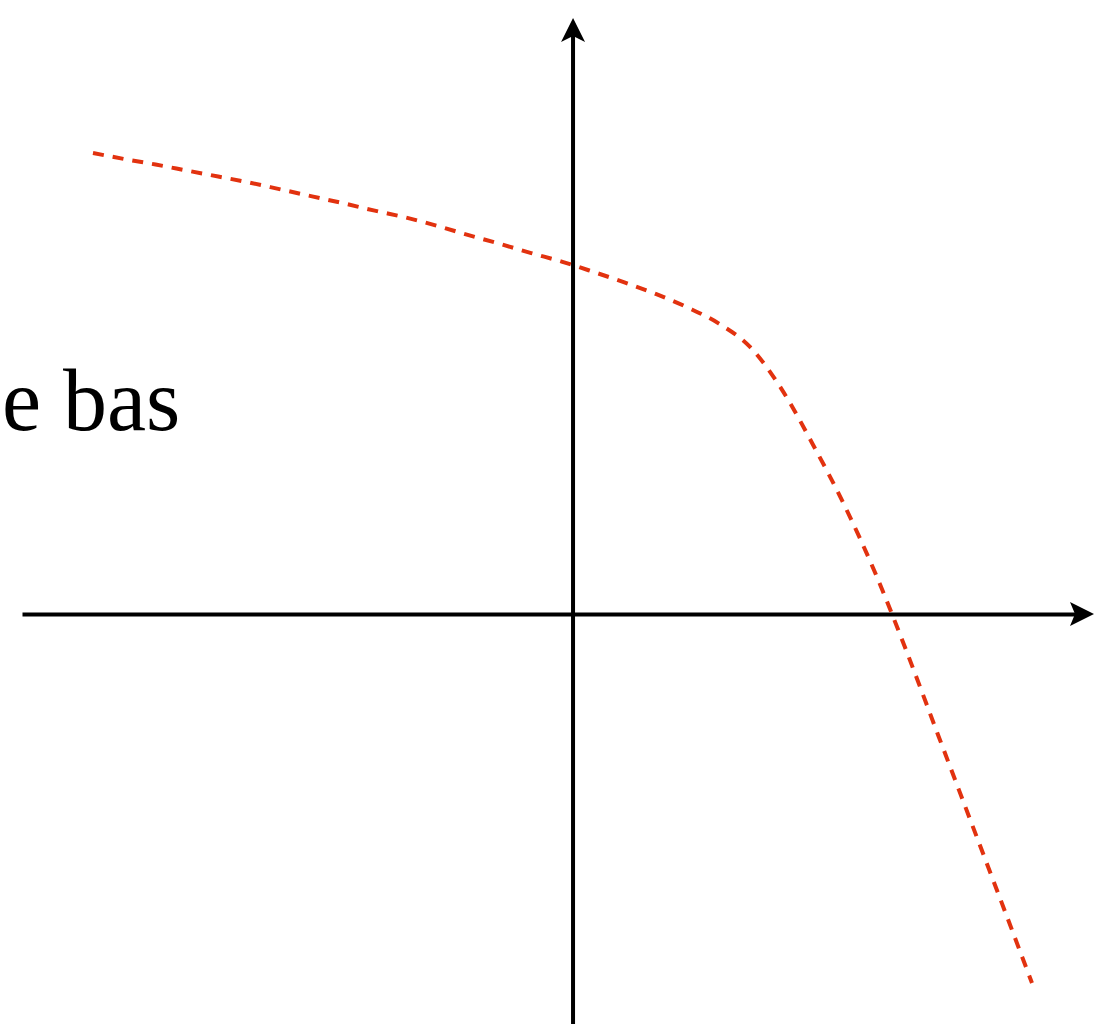  What do you see at coordinates (91, 400) in the screenshot?
I see `annotation: e bas` at bounding box center [91, 400].